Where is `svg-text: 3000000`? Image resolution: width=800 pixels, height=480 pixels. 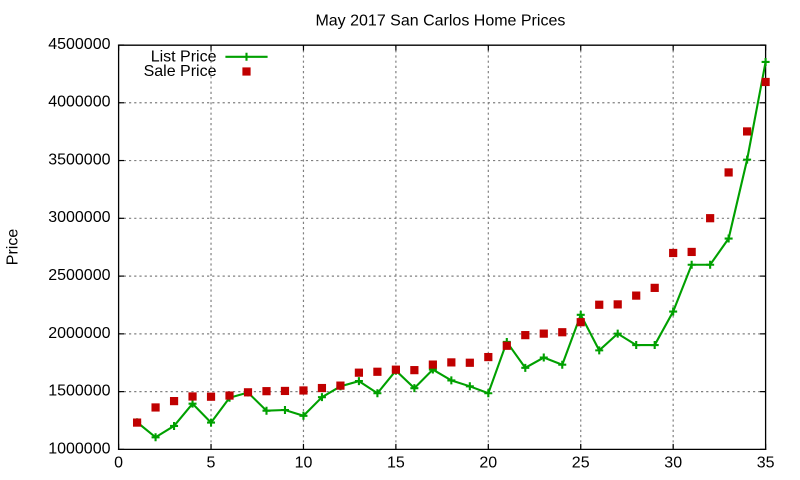
svg-text: 3000000 is located at coordinates (79, 217).